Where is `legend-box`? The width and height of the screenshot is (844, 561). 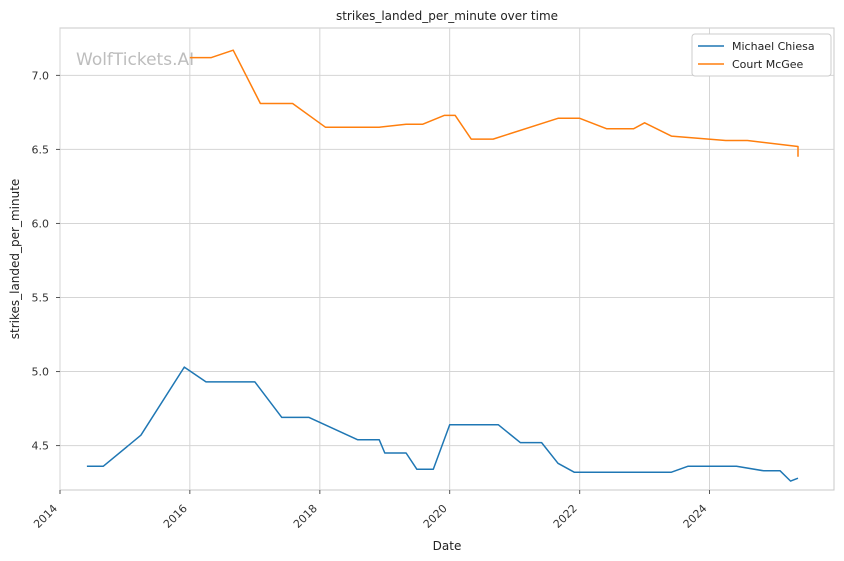 legend-box is located at coordinates (761, 55).